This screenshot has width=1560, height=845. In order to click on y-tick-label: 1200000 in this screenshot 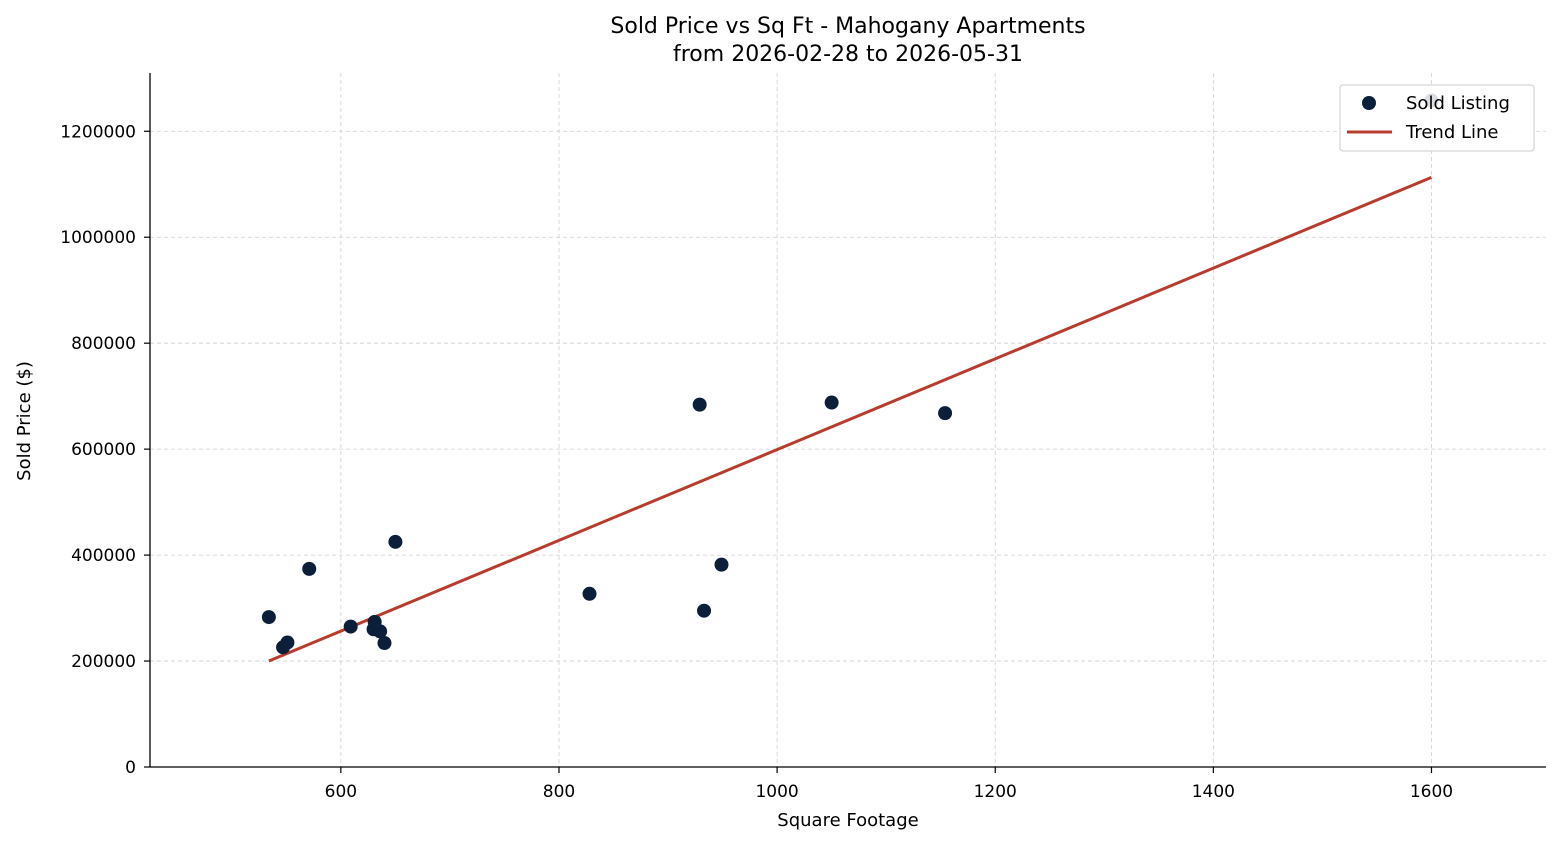, I will do `click(98, 132)`.